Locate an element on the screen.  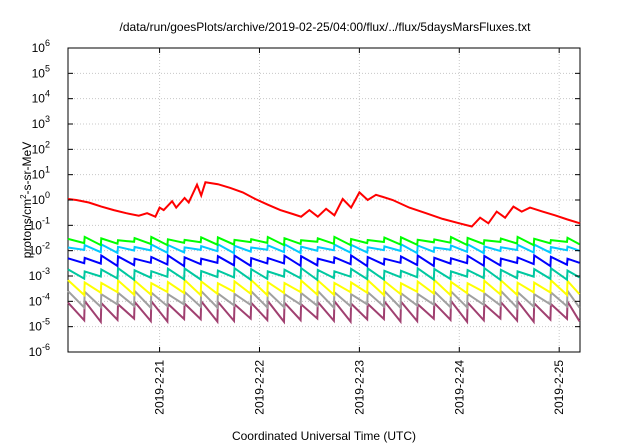
series-line is located at coordinates (324, 204).